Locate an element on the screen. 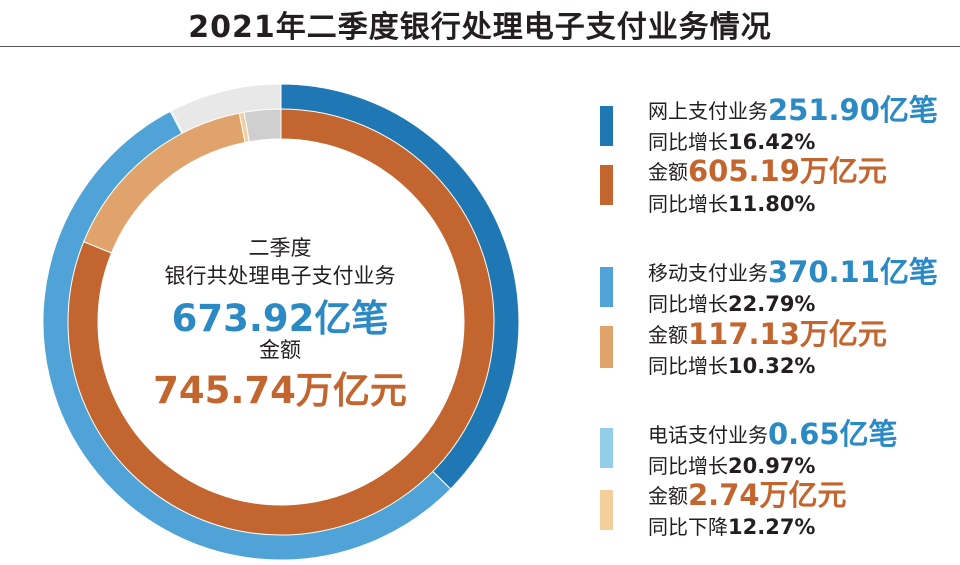 Image resolution: width=960 pixels, height=565 pixels. legend-mobile-amount-growth: 同比增长10.32% is located at coordinates (731, 366).